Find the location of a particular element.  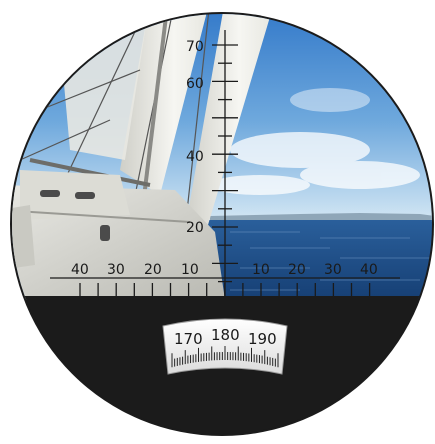

mainsail is located at coordinates (165, 104).